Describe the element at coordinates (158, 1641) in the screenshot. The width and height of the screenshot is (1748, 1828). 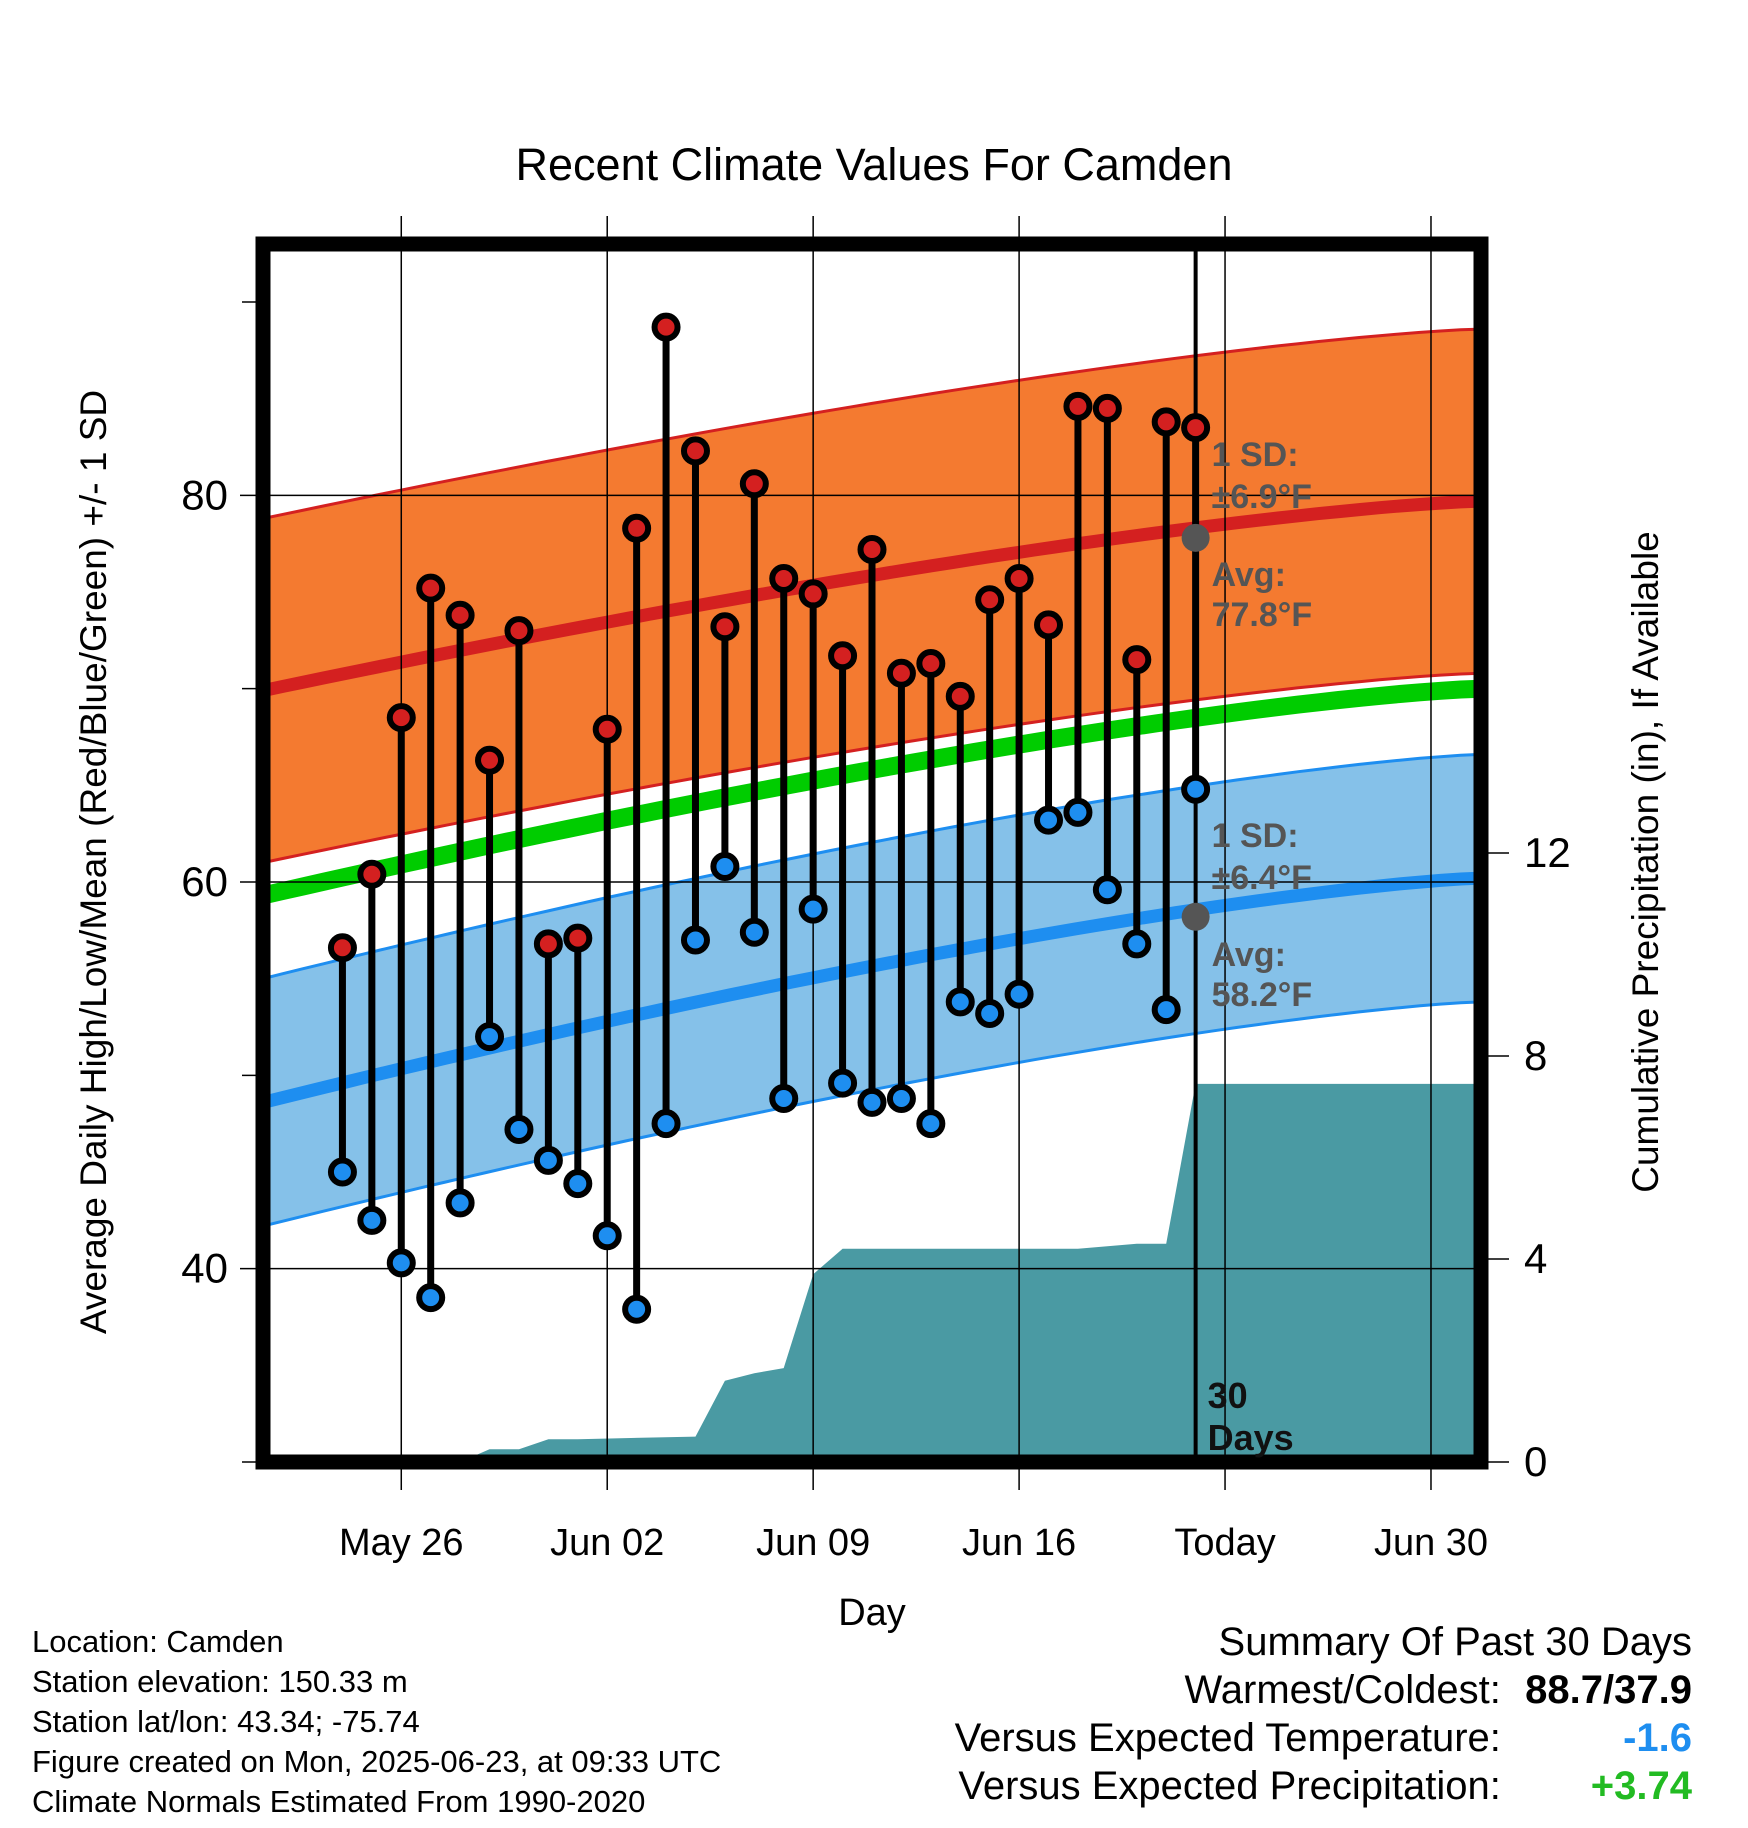
I see `location-text: Location: Camden` at that location.